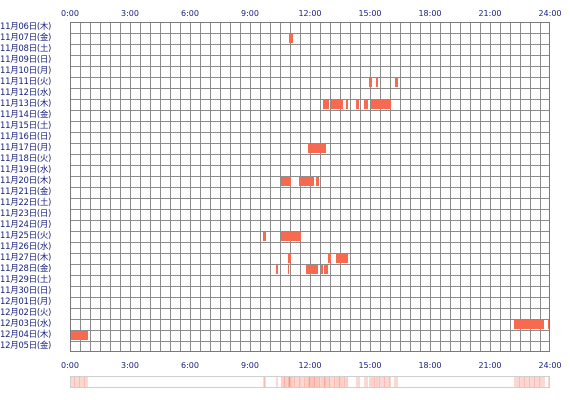 This screenshot has width=570, height=400. I want to click on bottom-tick-label: 21:00, so click(490, 365).